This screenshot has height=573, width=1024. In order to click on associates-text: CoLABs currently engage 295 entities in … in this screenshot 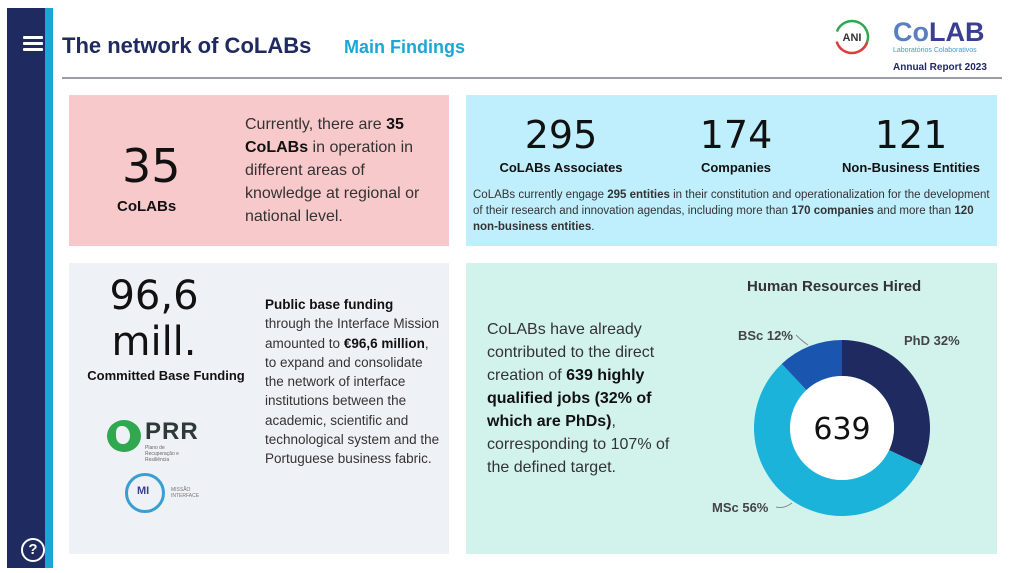, I will do `click(731, 211)`.